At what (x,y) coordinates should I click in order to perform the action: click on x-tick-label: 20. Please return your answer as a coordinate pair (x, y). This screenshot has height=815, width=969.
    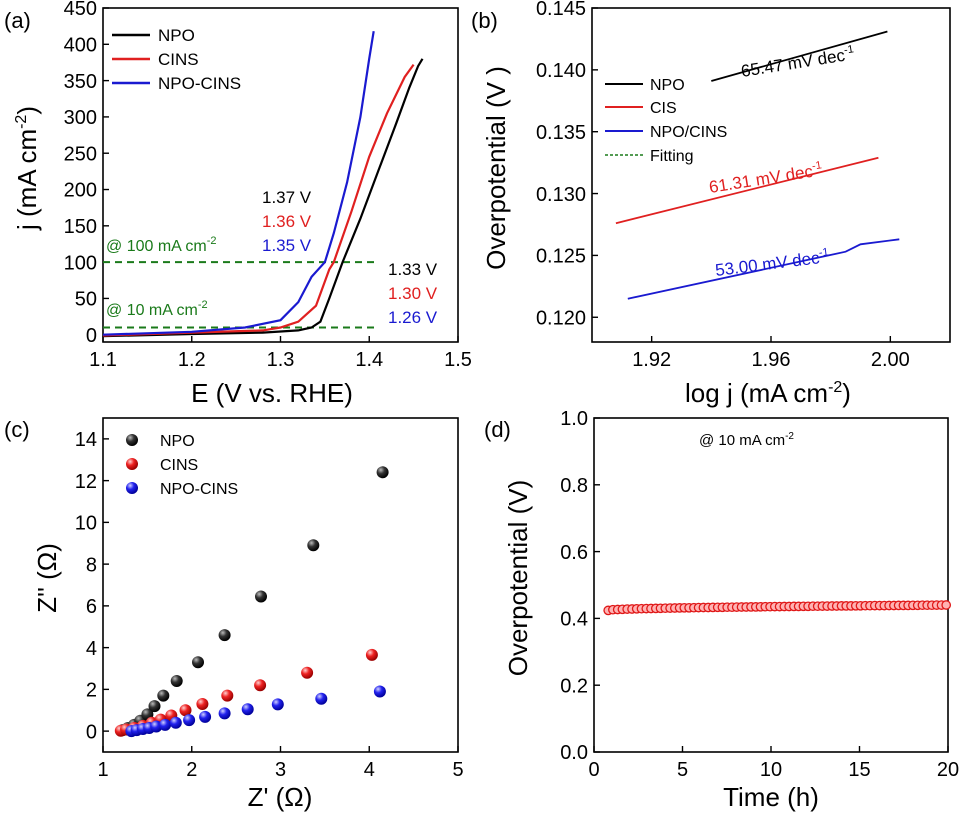
    Looking at the image, I should click on (948, 770).